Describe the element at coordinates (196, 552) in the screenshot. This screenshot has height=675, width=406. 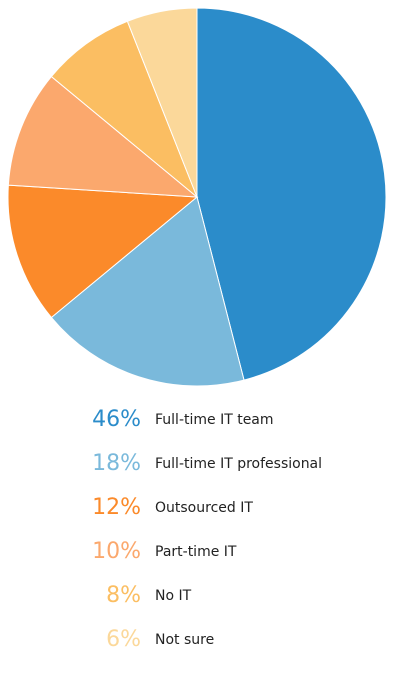
I see `legend-label-part-time-it: Part-time IT` at that location.